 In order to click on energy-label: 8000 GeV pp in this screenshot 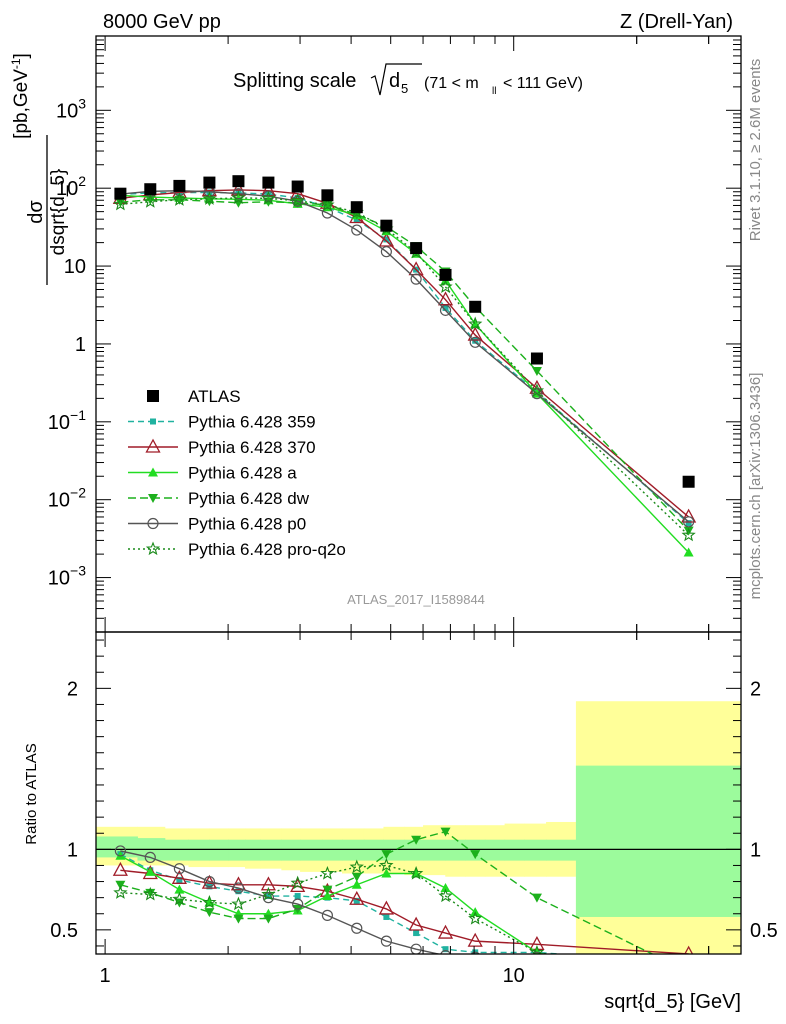, I will do `click(162, 22)`.